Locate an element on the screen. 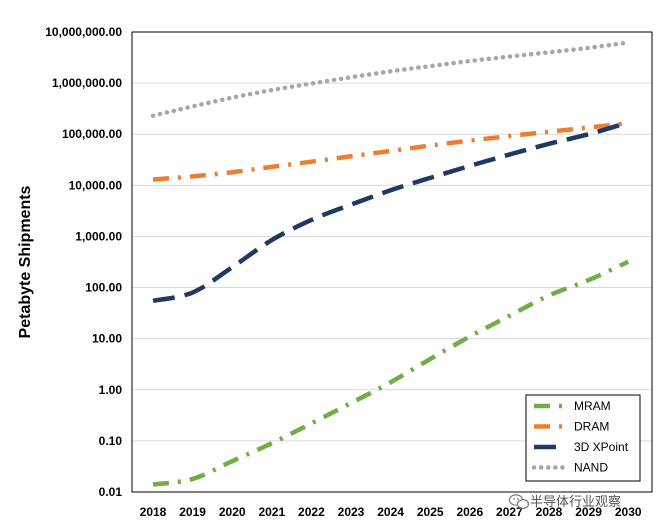 Image resolution: width=668 pixels, height=530 pixels. y-tick-label: 100,000.00 is located at coordinates (92, 134).